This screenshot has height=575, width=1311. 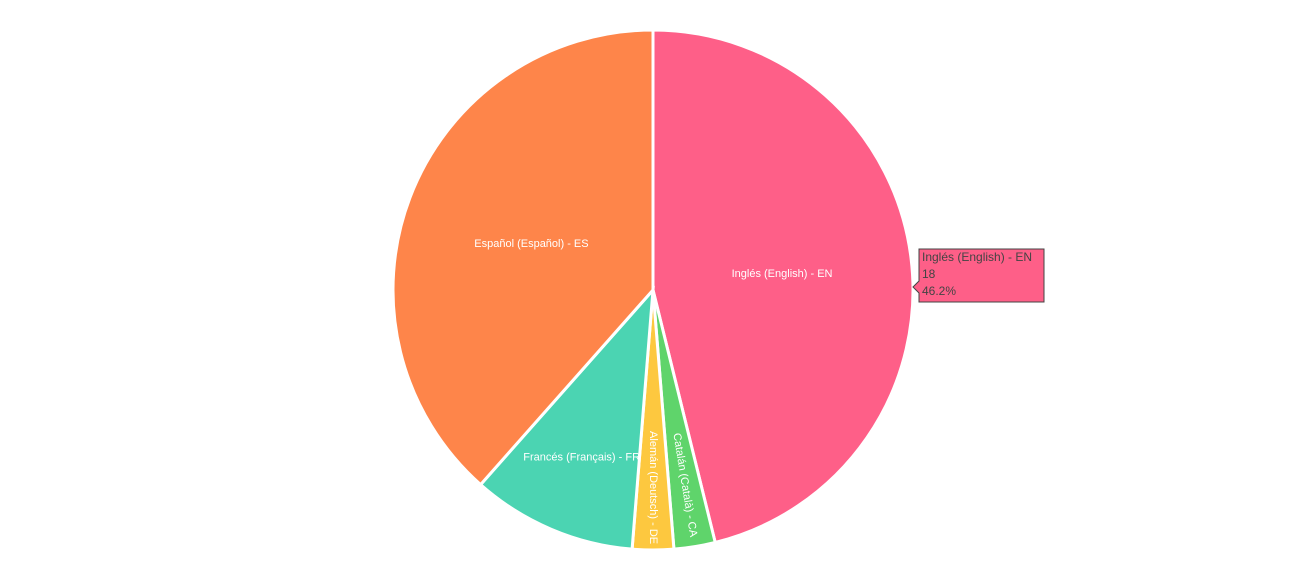 I want to click on tooltip-percent: 46.2%, so click(x=939, y=291).